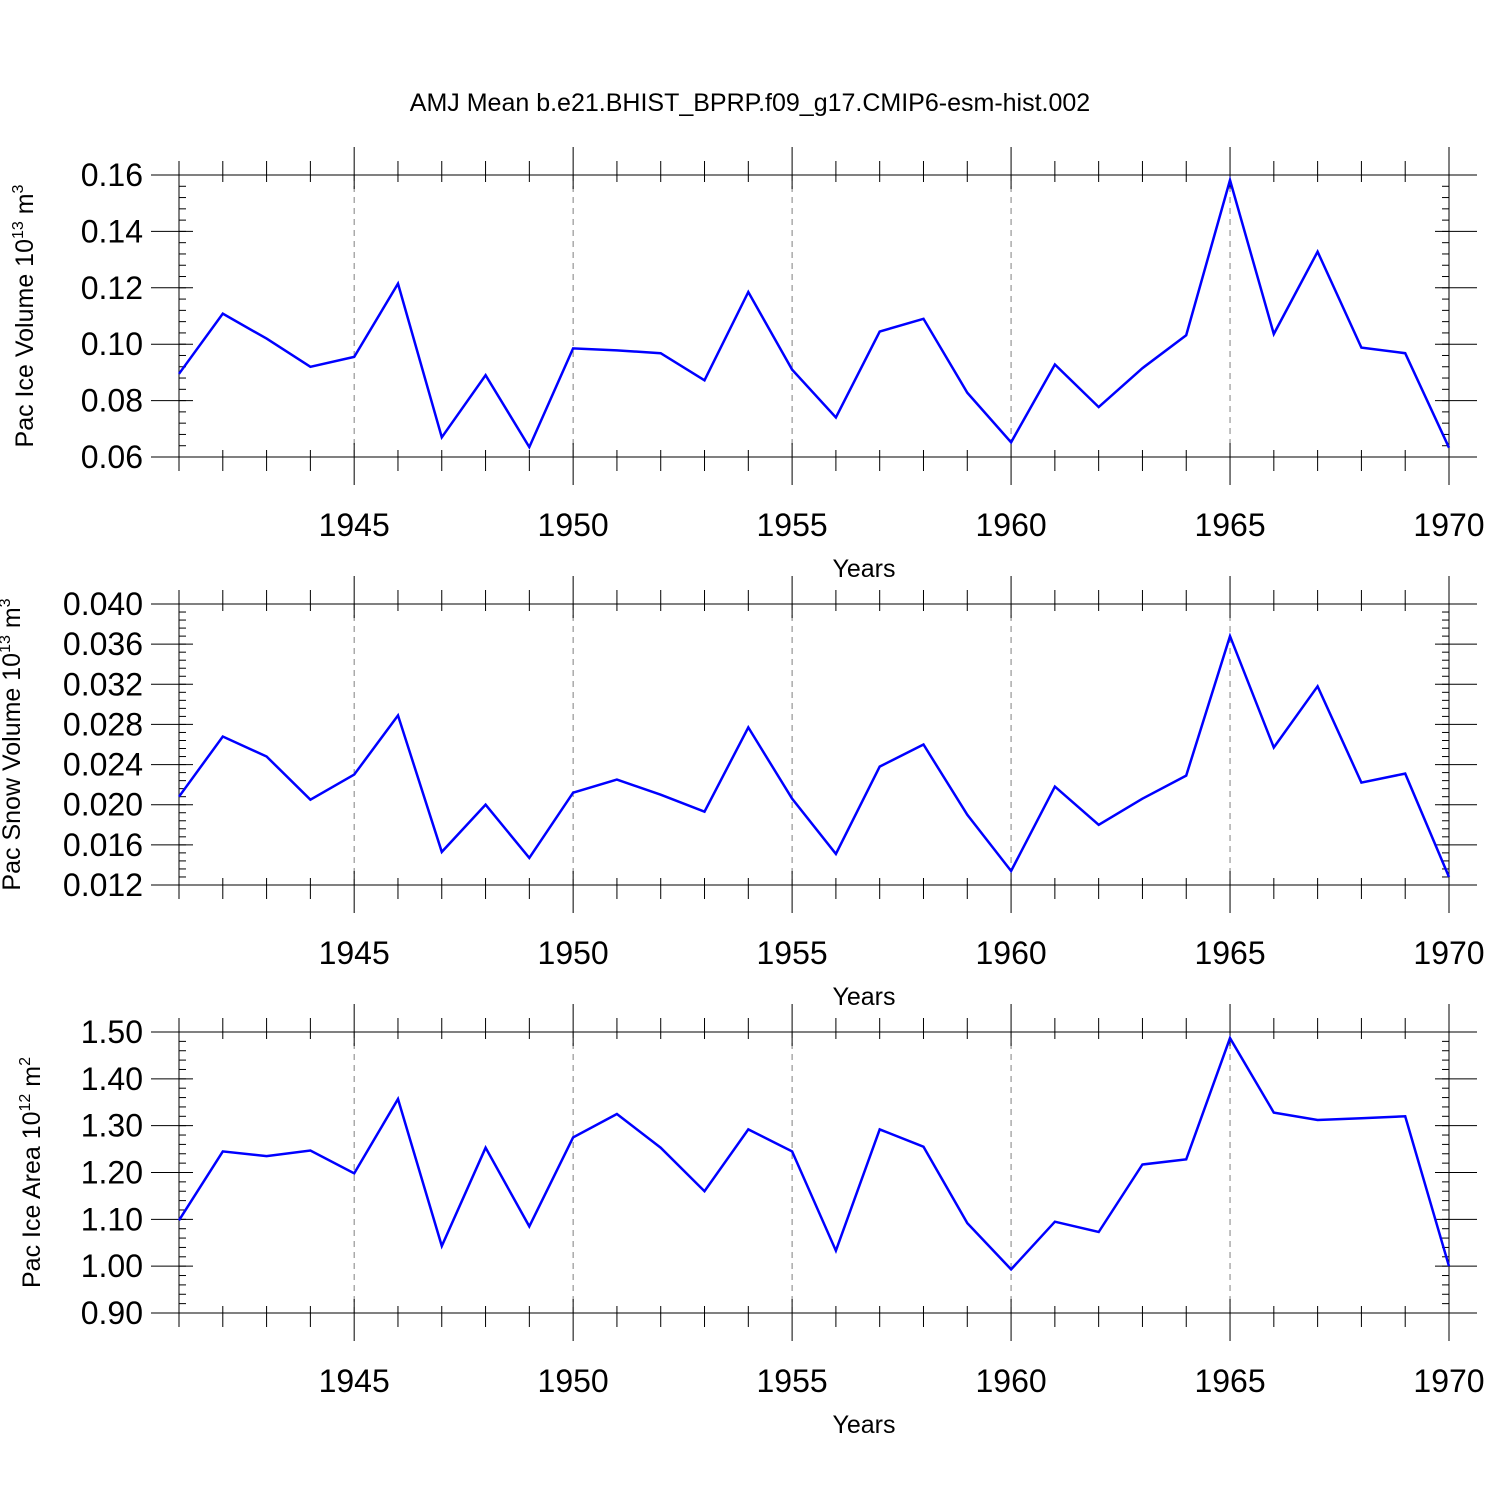 This screenshot has width=1500, height=1500. What do you see at coordinates (112, 1126) in the screenshot?
I see `y-tick-label: 1.30` at bounding box center [112, 1126].